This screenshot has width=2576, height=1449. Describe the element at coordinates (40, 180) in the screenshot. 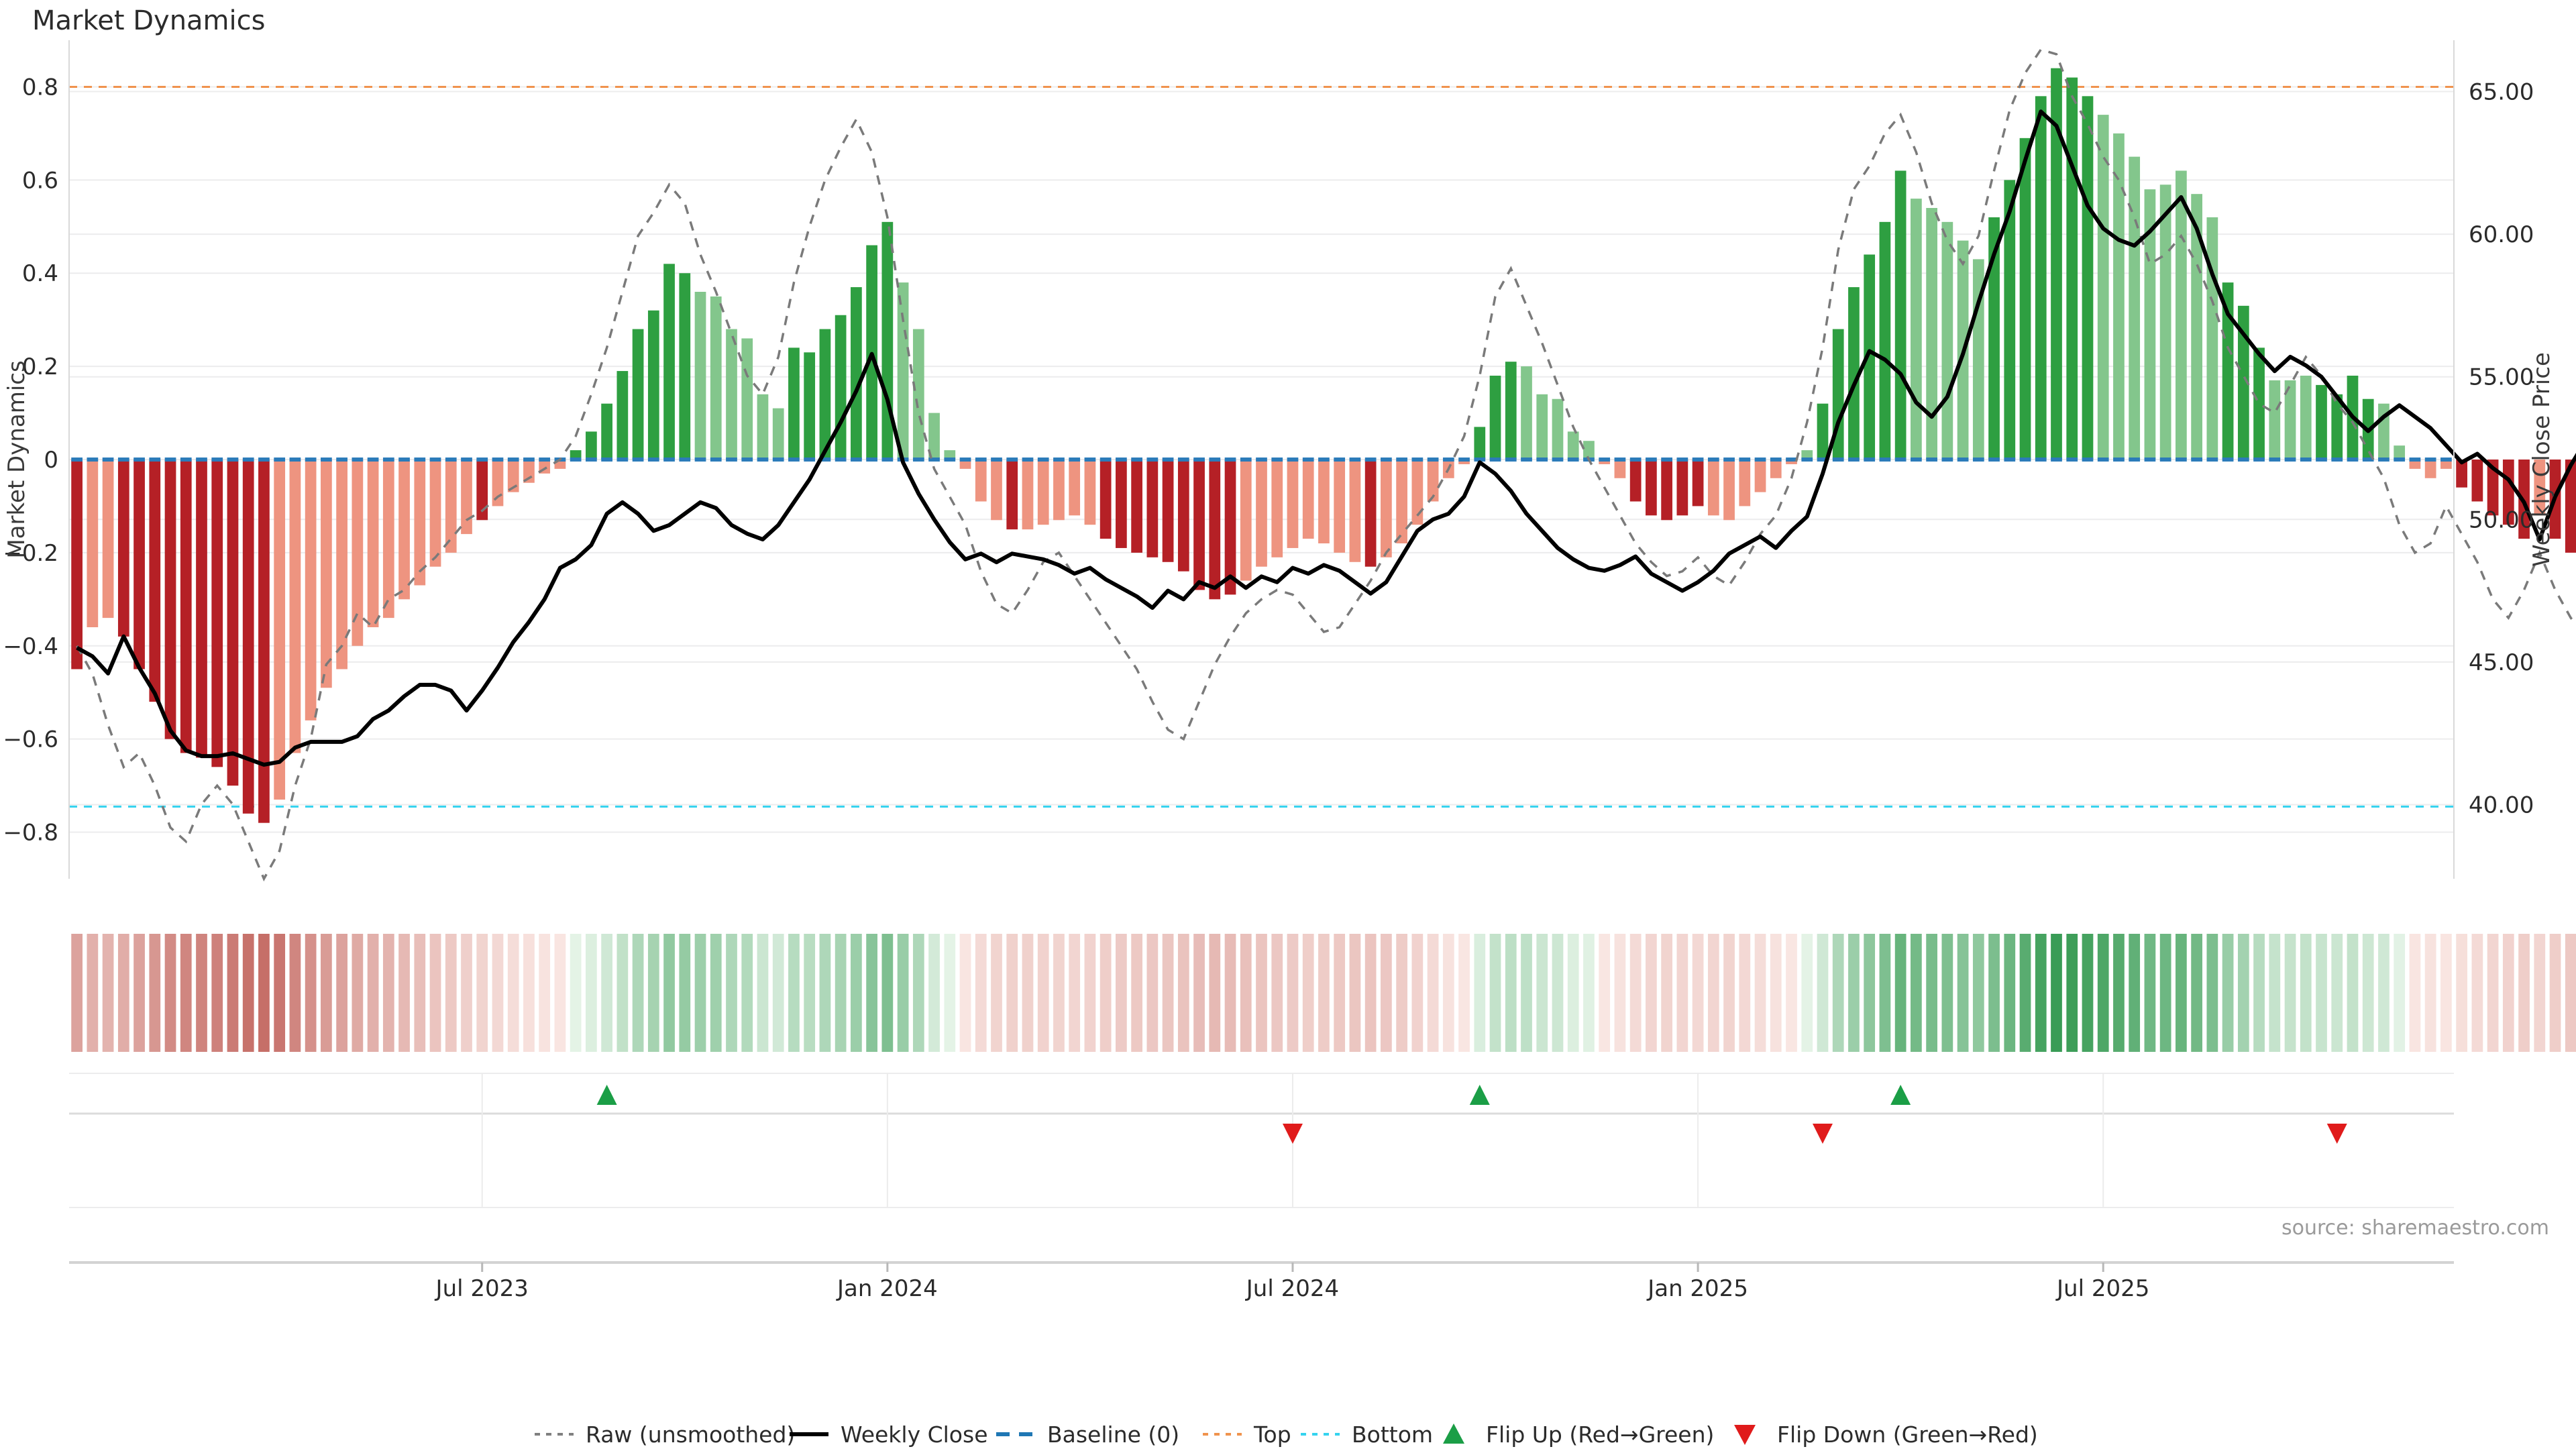

I see `y-tick-left: 0.6` at that location.